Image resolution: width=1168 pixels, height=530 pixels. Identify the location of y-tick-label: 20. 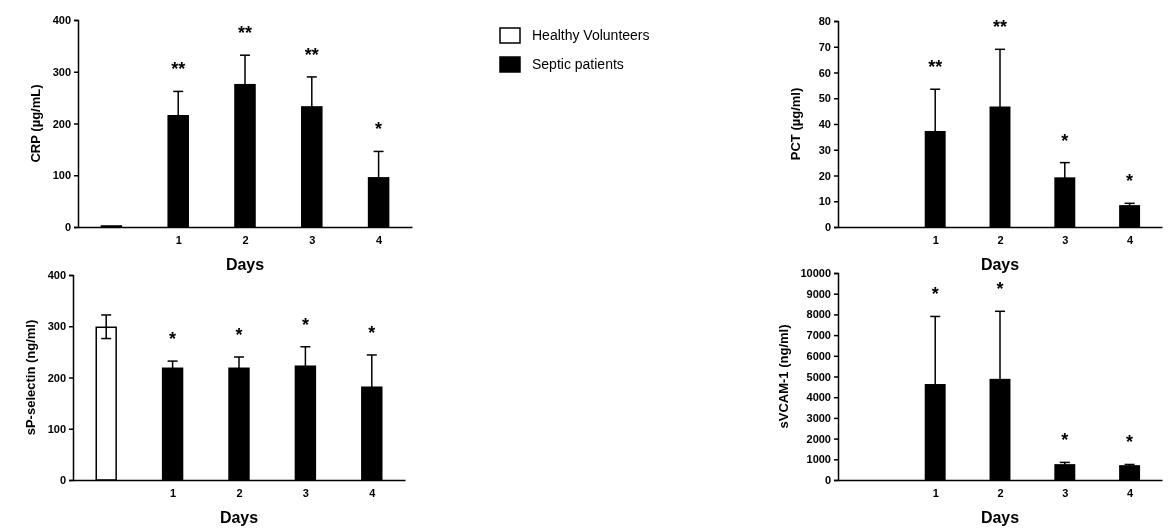
(824, 175).